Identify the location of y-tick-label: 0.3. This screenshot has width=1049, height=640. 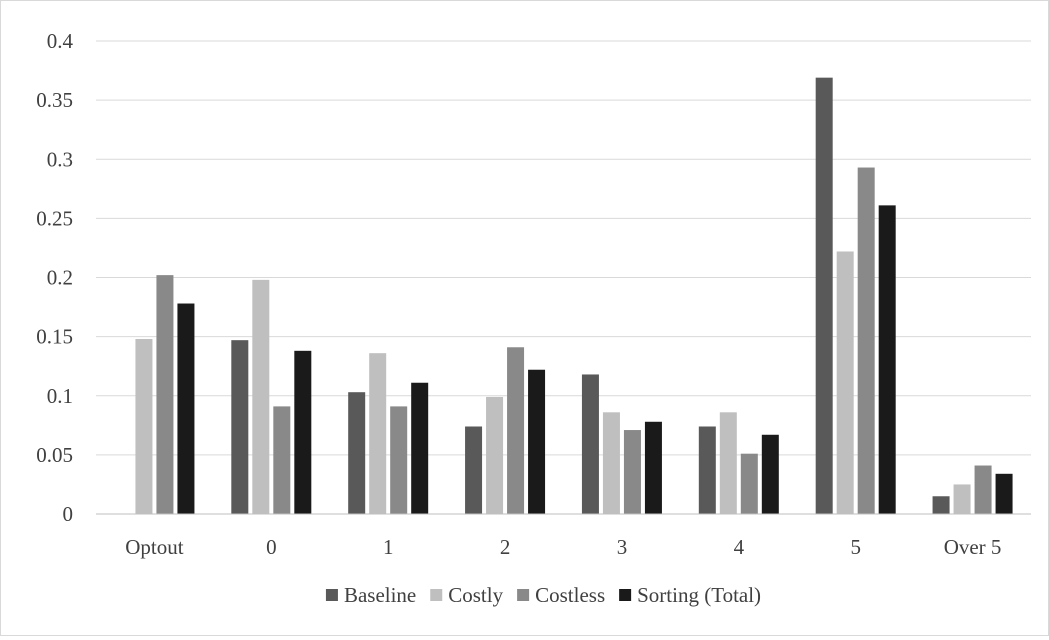
(60, 159).